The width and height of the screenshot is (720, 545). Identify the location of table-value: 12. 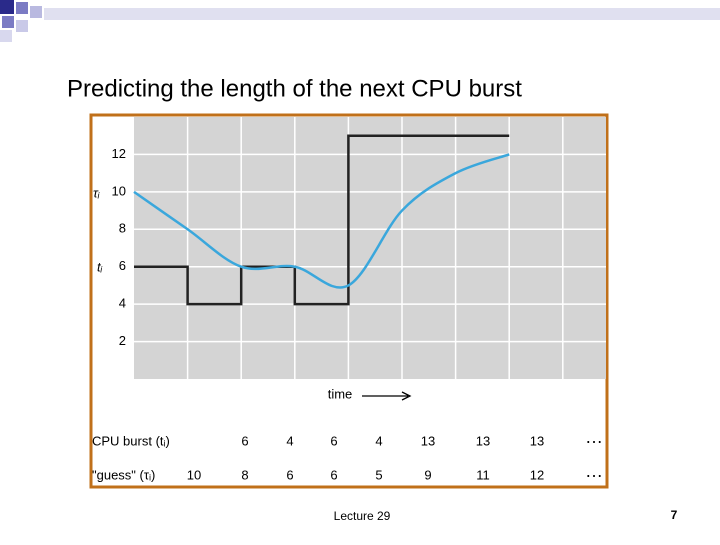
(537, 474).